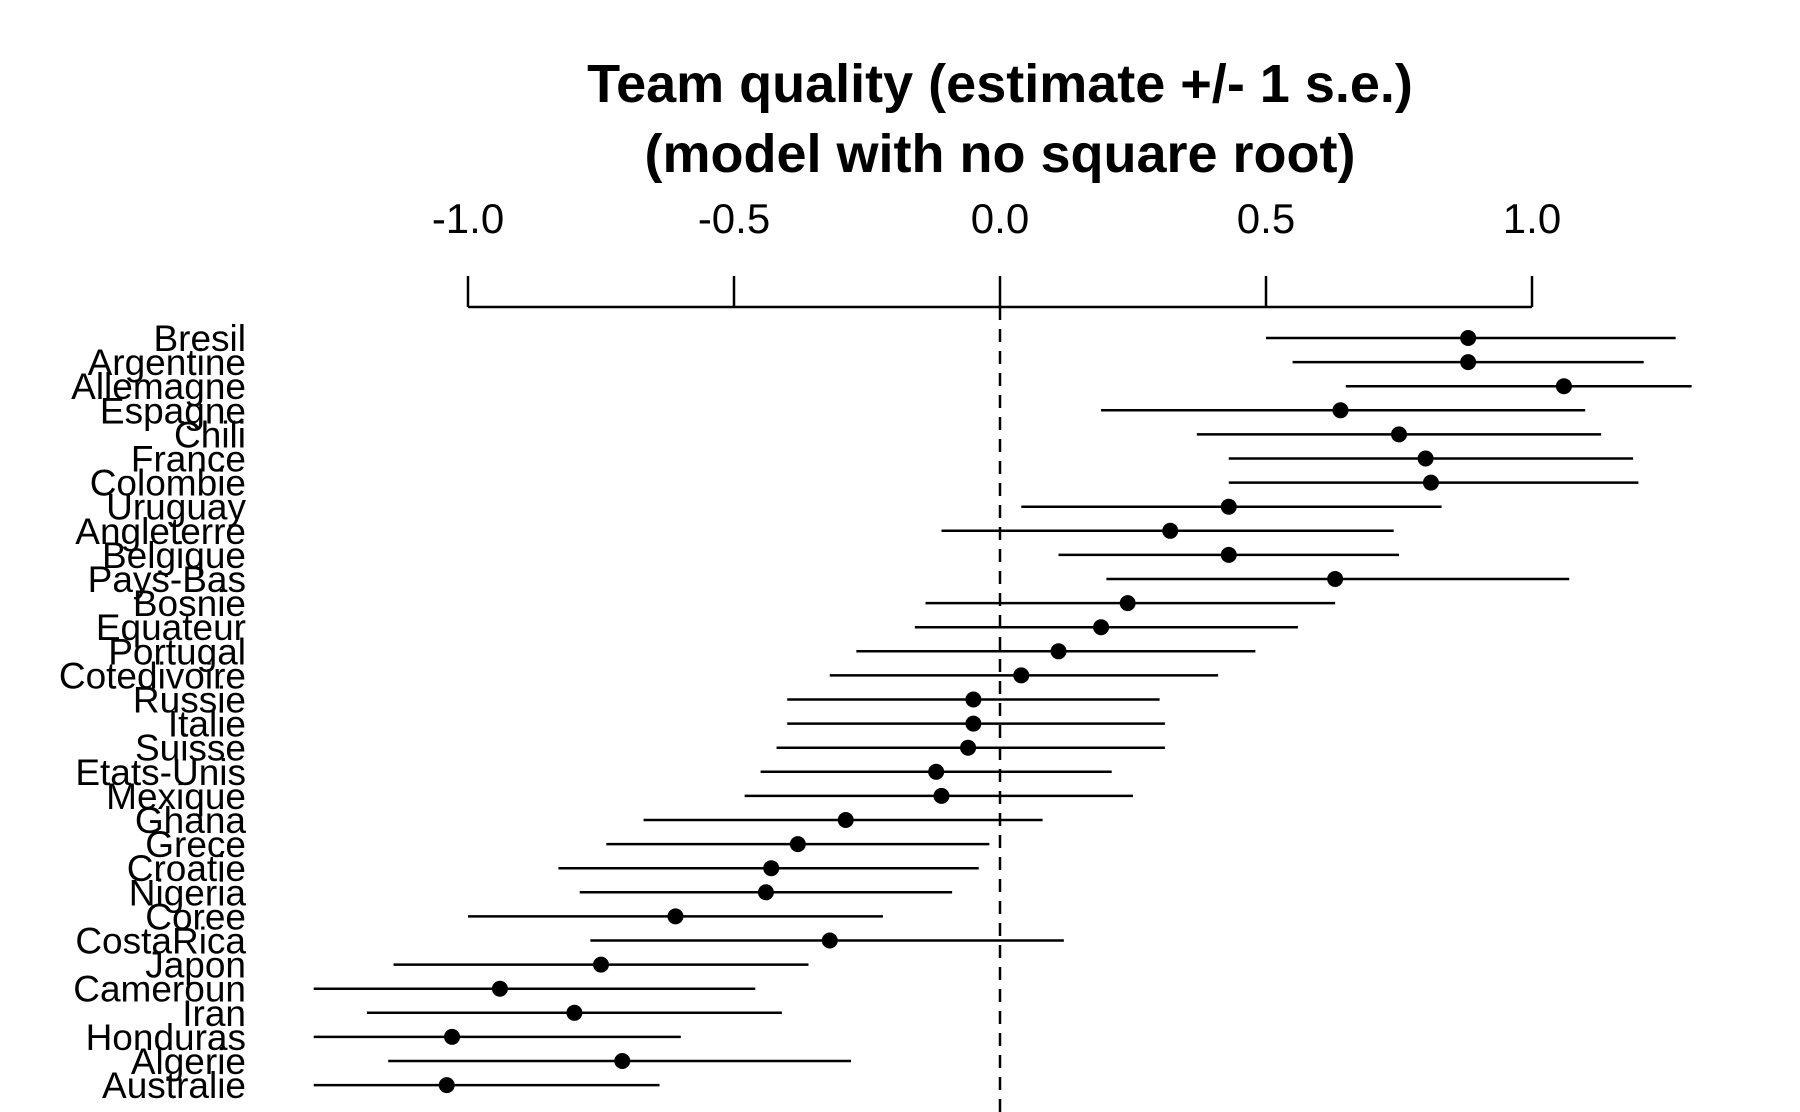 The image size is (1800, 1112). Describe the element at coordinates (189, 603) in the screenshot. I see `team-label: Bosnie` at that location.